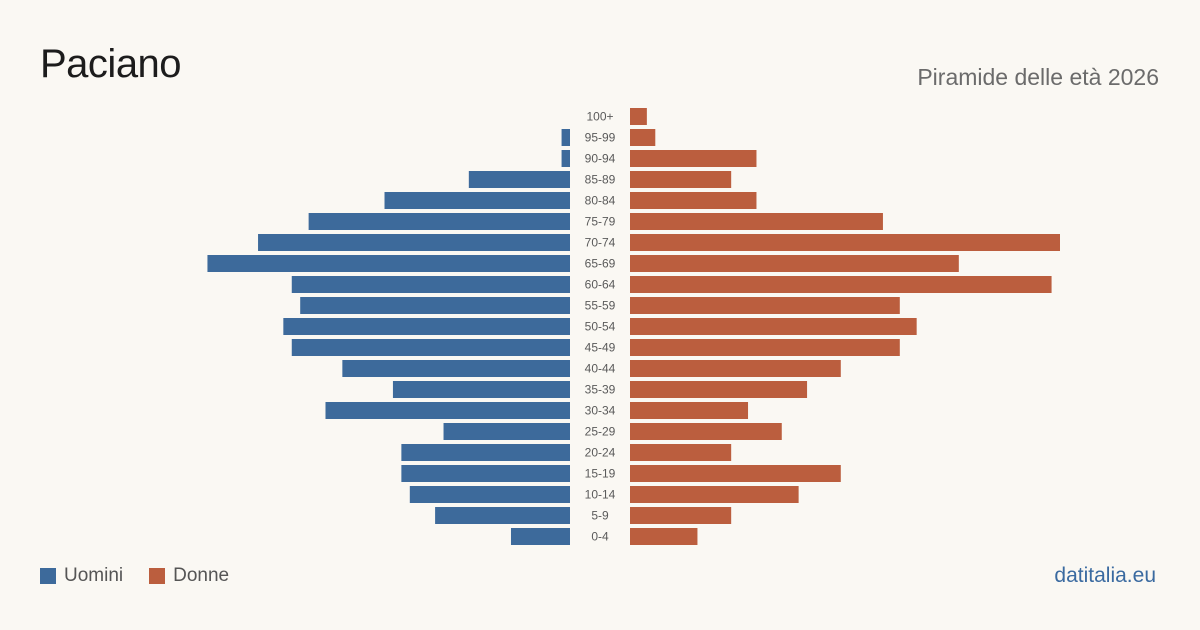 This screenshot has width=1200, height=630. I want to click on age-label-25-29: 25-29, so click(600, 432).